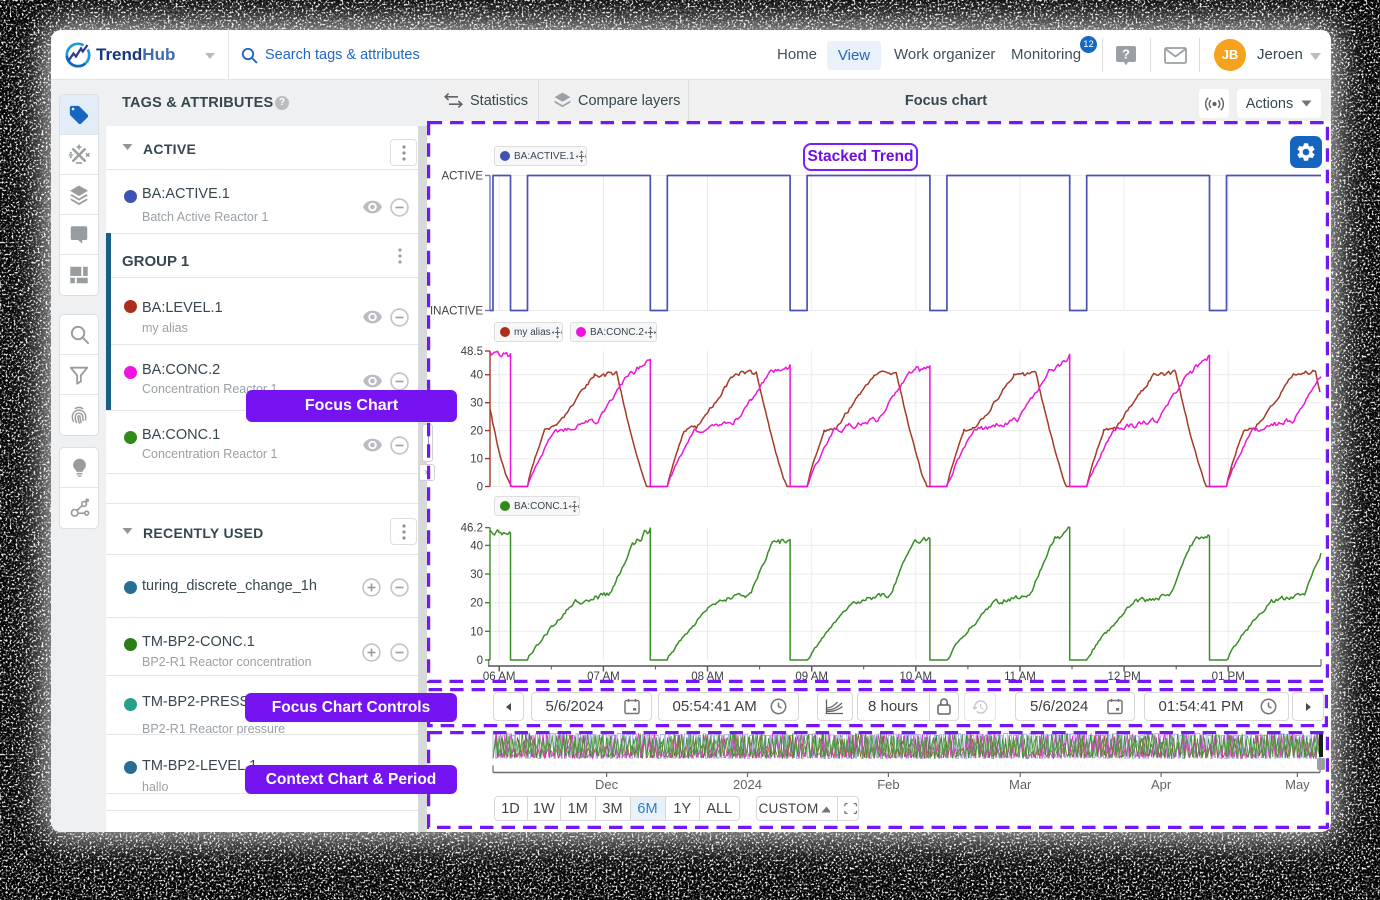 The width and height of the screenshot is (1380, 900). What do you see at coordinates (462, 177) in the screenshot?
I see `svg-text: ACTIVE` at bounding box center [462, 177].